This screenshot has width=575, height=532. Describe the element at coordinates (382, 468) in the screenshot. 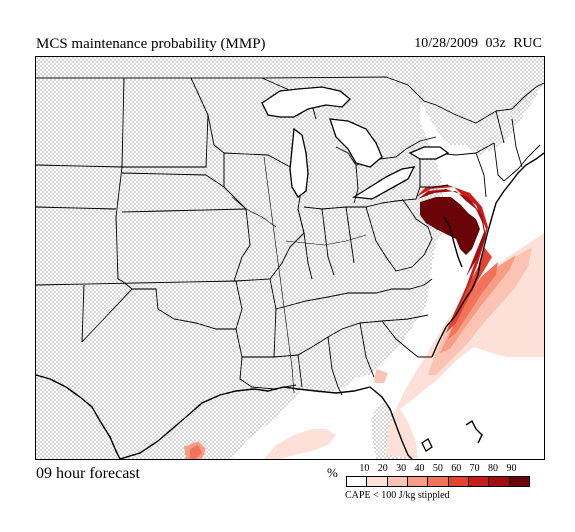

I see `legend-tick: 20` at that location.